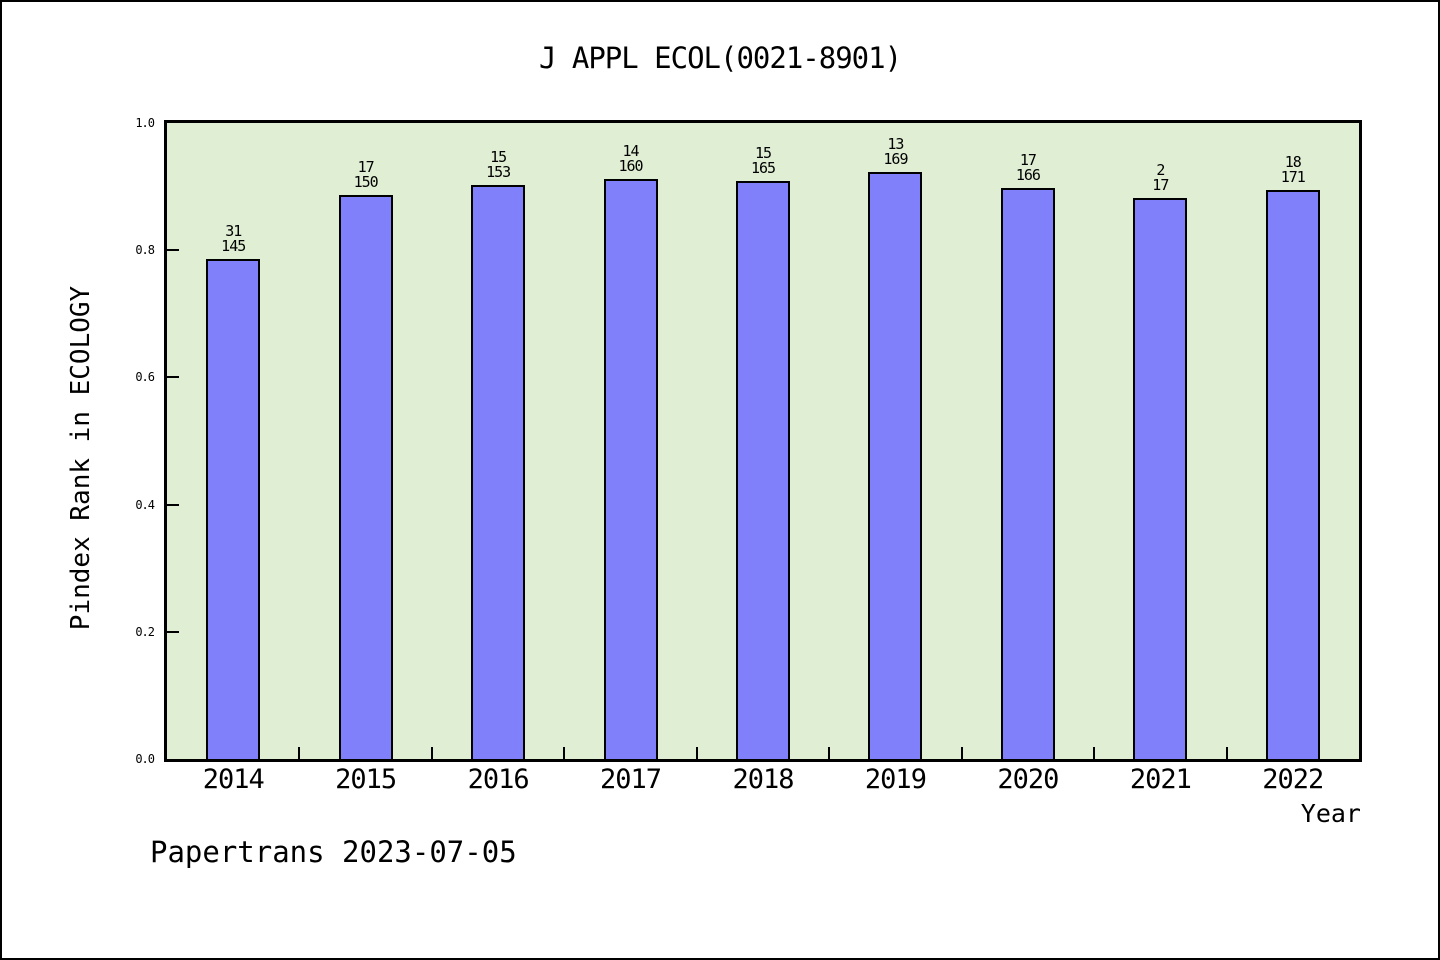 Image resolution: width=1440 pixels, height=960 pixels. Describe the element at coordinates (498, 472) in the screenshot. I see `bar-2016` at that location.